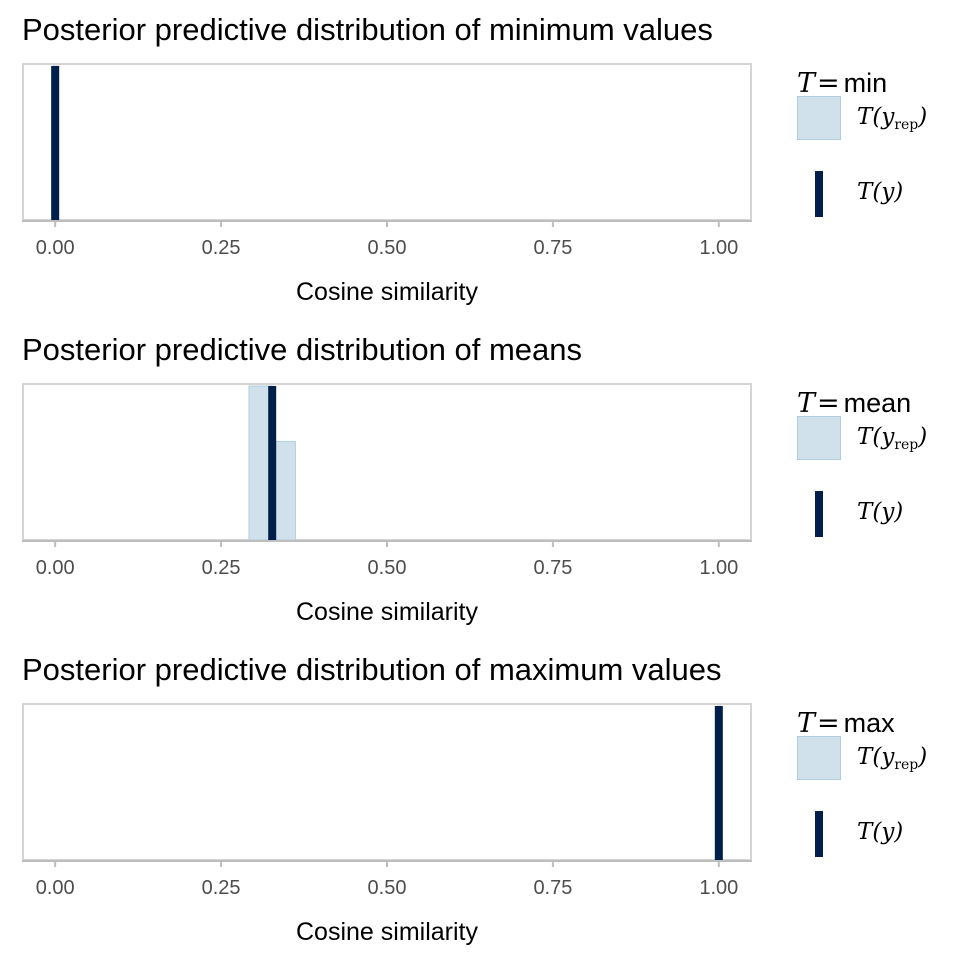 This screenshot has height=960, width=960. I want to click on legend-title-statistic: mean, so click(877, 403).